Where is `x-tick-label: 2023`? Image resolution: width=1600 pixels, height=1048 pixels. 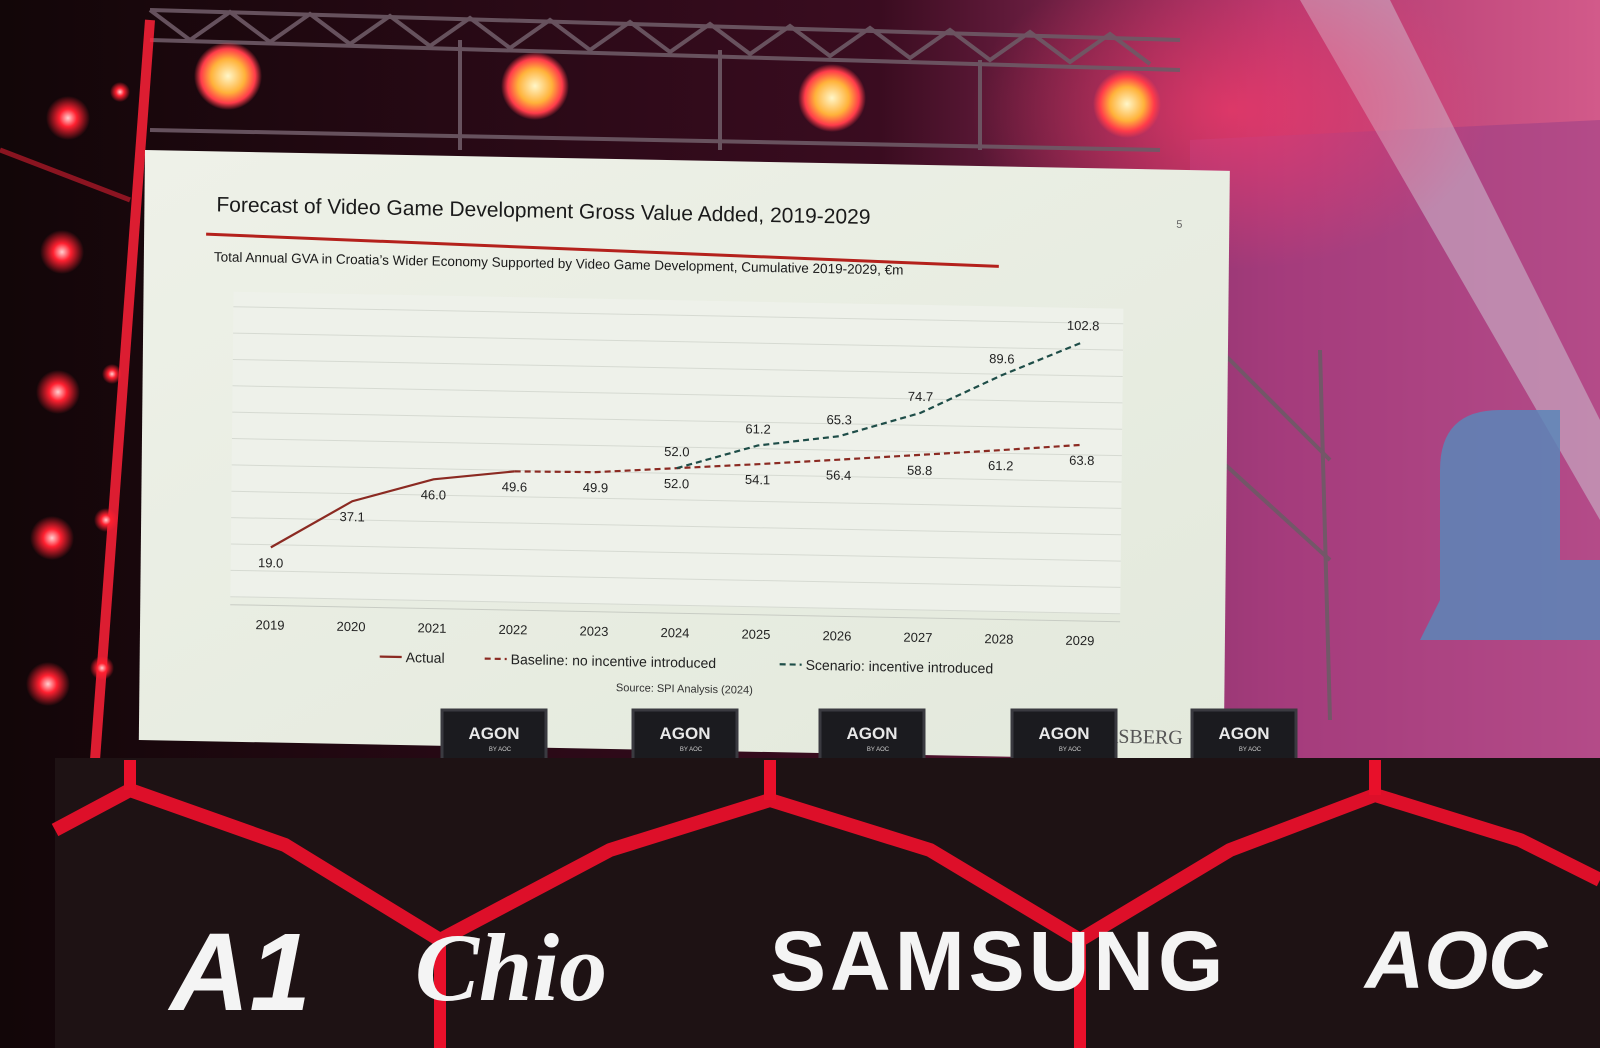
x-tick-label: 2023 is located at coordinates (593, 631).